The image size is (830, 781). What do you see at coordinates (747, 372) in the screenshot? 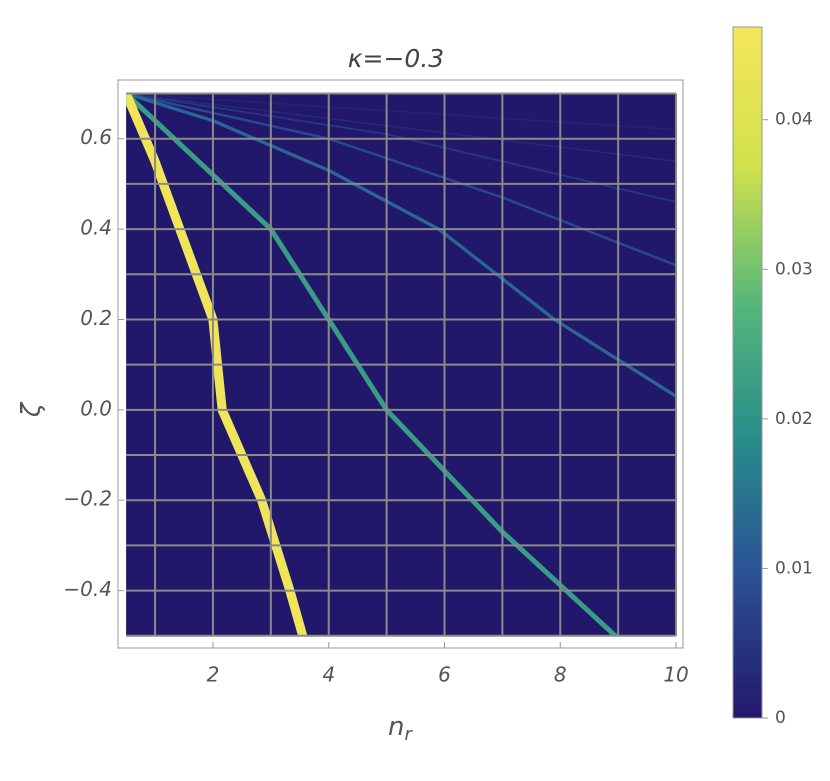
I see `colorbar` at bounding box center [747, 372].